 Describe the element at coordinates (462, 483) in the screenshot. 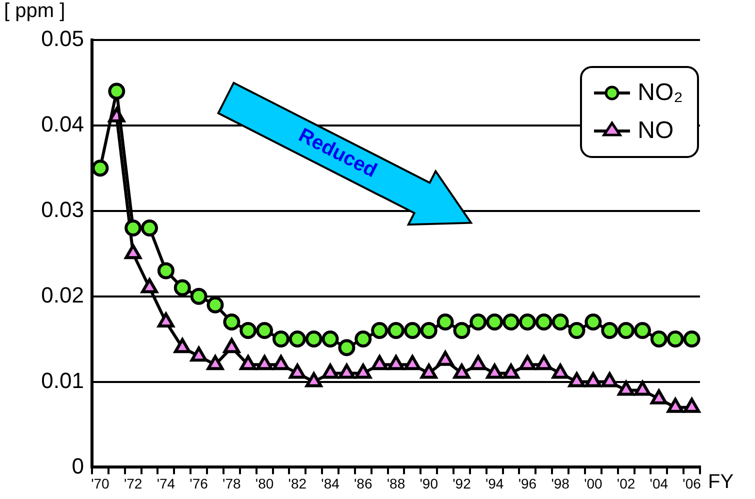

I see `x-tick-label: '92` at that location.